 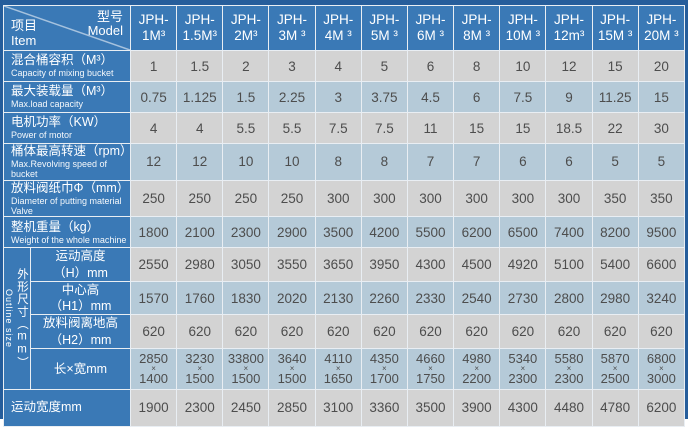 What do you see at coordinates (62, 73) in the screenshot?
I see `row-label-en: Capacity of mixing bucket` at bounding box center [62, 73].